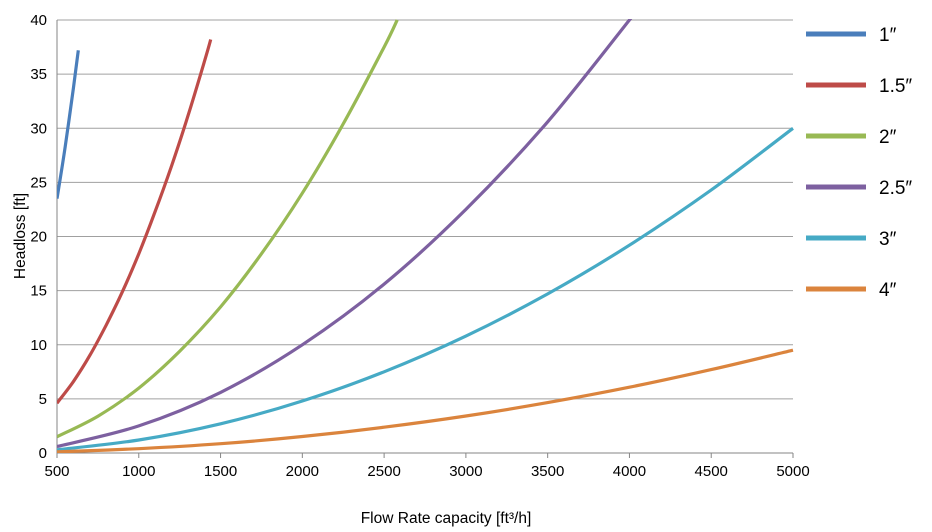  Describe the element at coordinates (20, 236) in the screenshot. I see `y-axis-title: Headloss [ft]` at that location.